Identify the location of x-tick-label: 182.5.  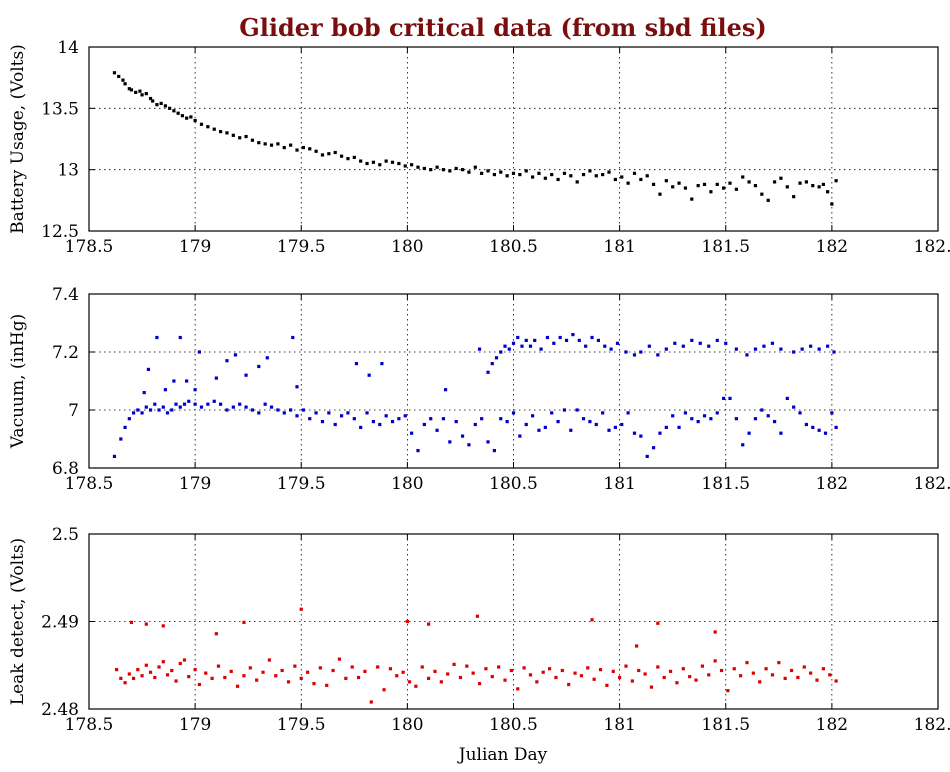
(932, 247).